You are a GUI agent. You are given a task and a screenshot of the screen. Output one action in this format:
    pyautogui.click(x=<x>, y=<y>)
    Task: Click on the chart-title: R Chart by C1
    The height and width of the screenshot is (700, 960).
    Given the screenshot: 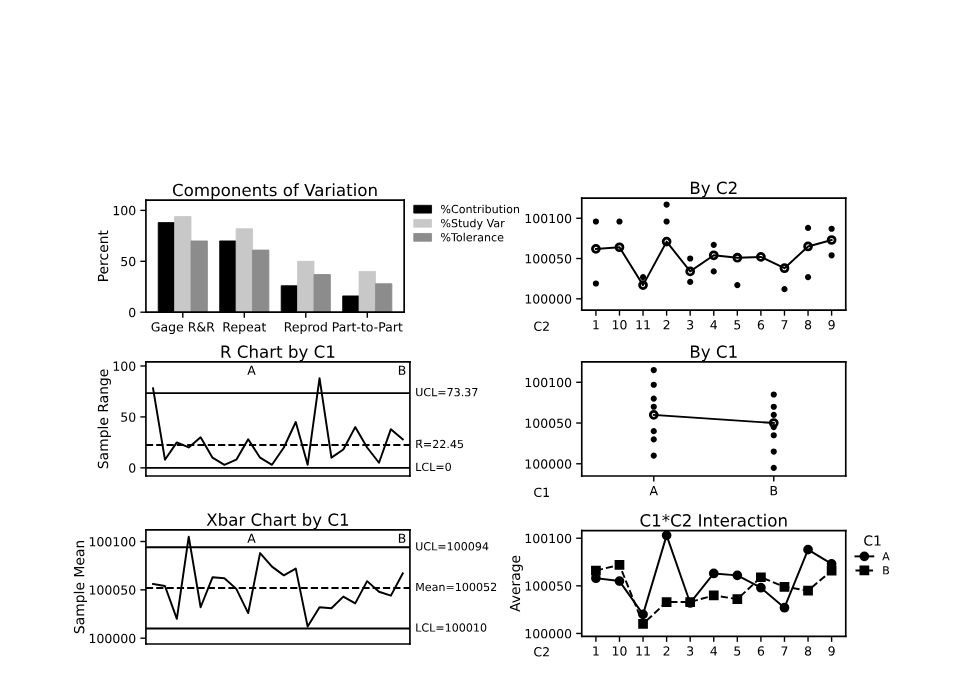 What is the action you would take?
    pyautogui.click(x=278, y=353)
    